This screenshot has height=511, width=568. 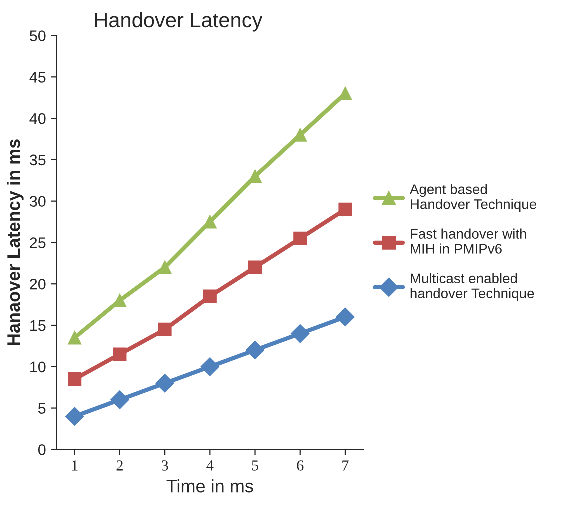 I want to click on y-tick-label: 30, so click(x=38, y=202).